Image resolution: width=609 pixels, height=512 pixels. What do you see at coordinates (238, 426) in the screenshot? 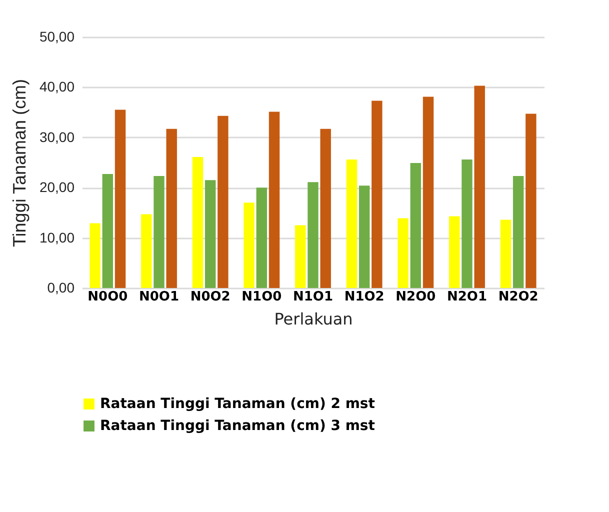
I see `legend-label: Rataan Tinggi Tanaman (cm) 3 mst` at bounding box center [238, 426].